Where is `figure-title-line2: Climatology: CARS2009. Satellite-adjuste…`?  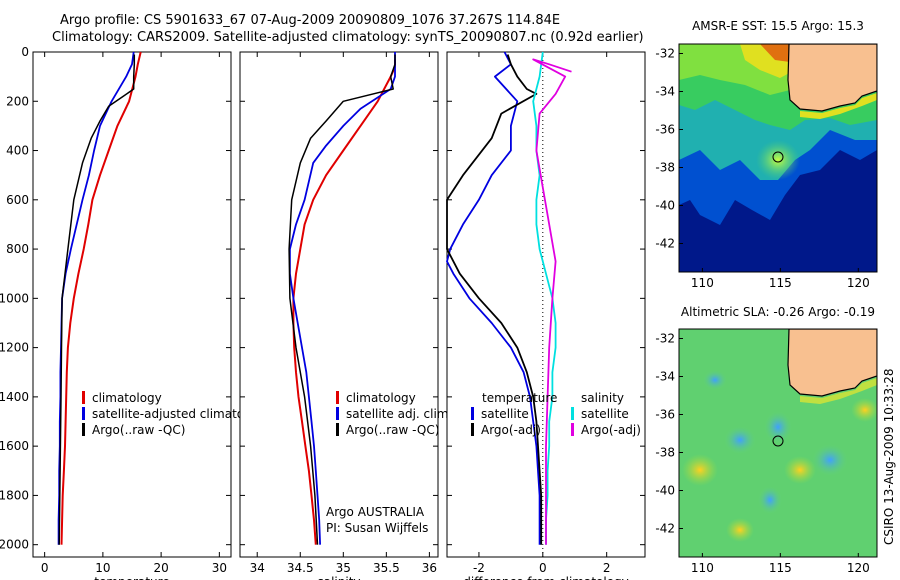
figure-title-line2: Climatology: CARS2009. Satellite-adjuste… is located at coordinates (348, 37).